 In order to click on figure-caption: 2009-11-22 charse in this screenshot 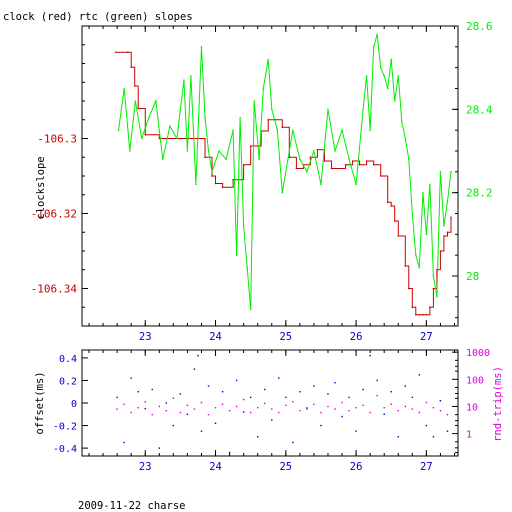, I will do `click(131, 506)`.